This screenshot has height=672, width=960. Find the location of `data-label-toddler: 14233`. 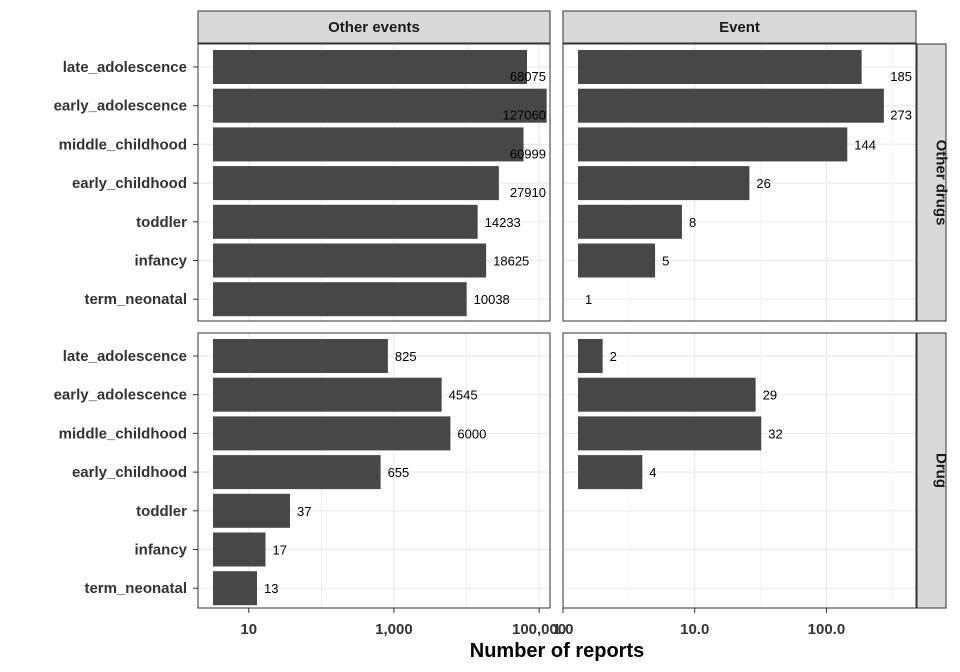

data-label-toddler: 14233 is located at coordinates (503, 222).